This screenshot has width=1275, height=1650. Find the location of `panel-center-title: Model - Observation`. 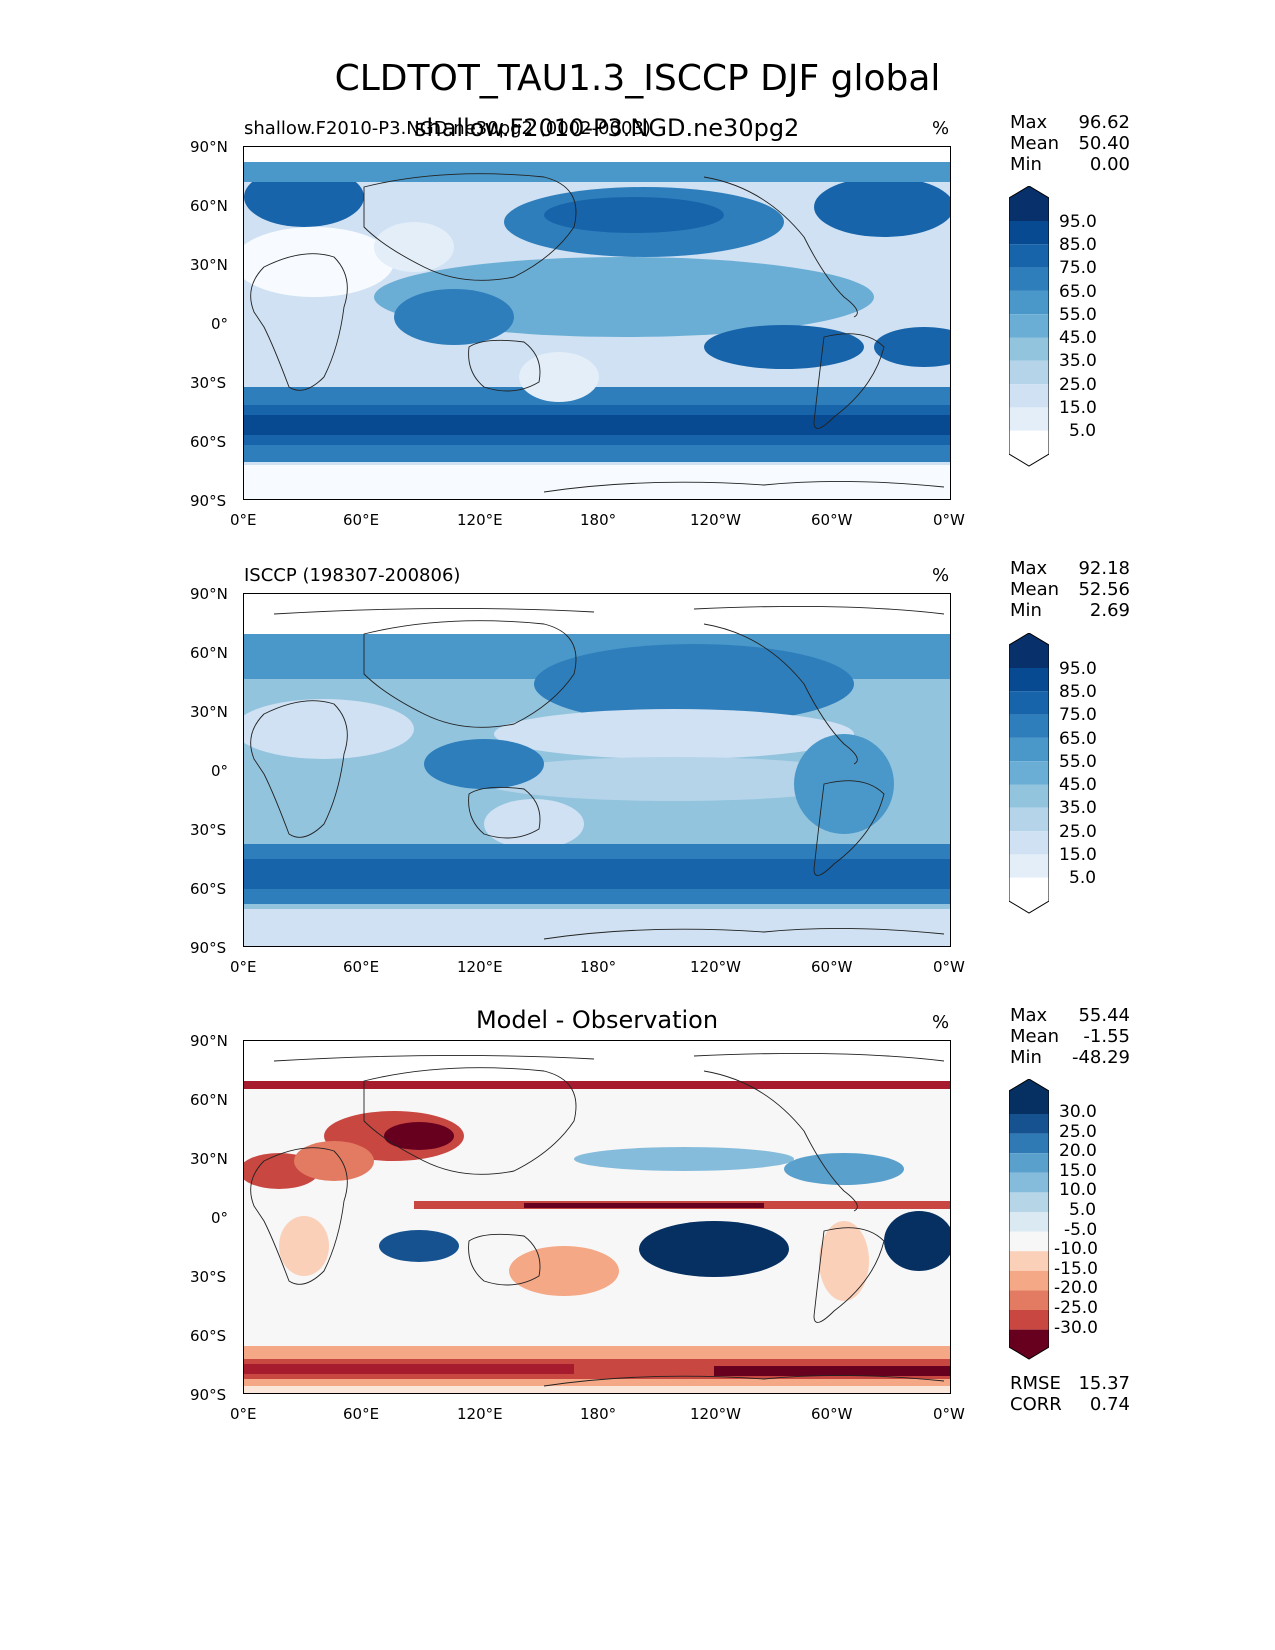

panel-center-title: Model - Observation is located at coordinates (597, 1020).